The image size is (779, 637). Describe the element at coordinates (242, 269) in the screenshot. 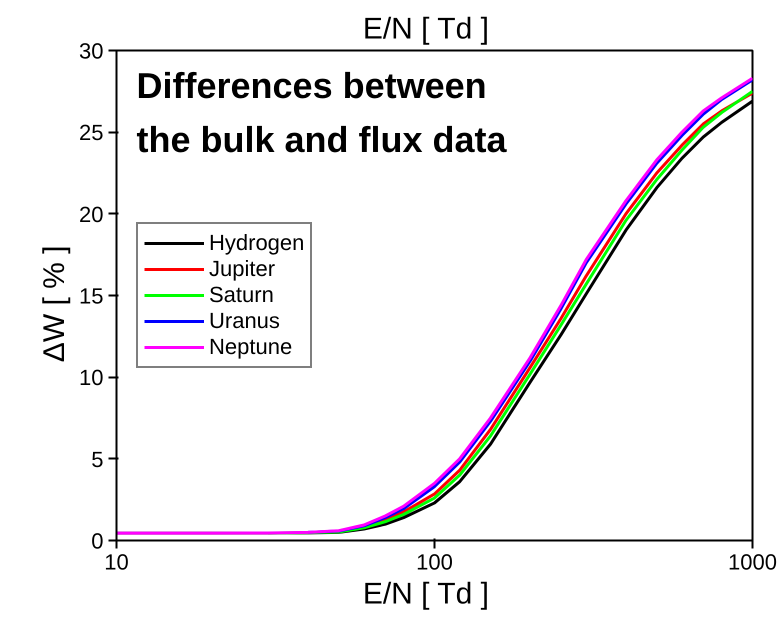

I see `legend-label: Jupiter` at that location.